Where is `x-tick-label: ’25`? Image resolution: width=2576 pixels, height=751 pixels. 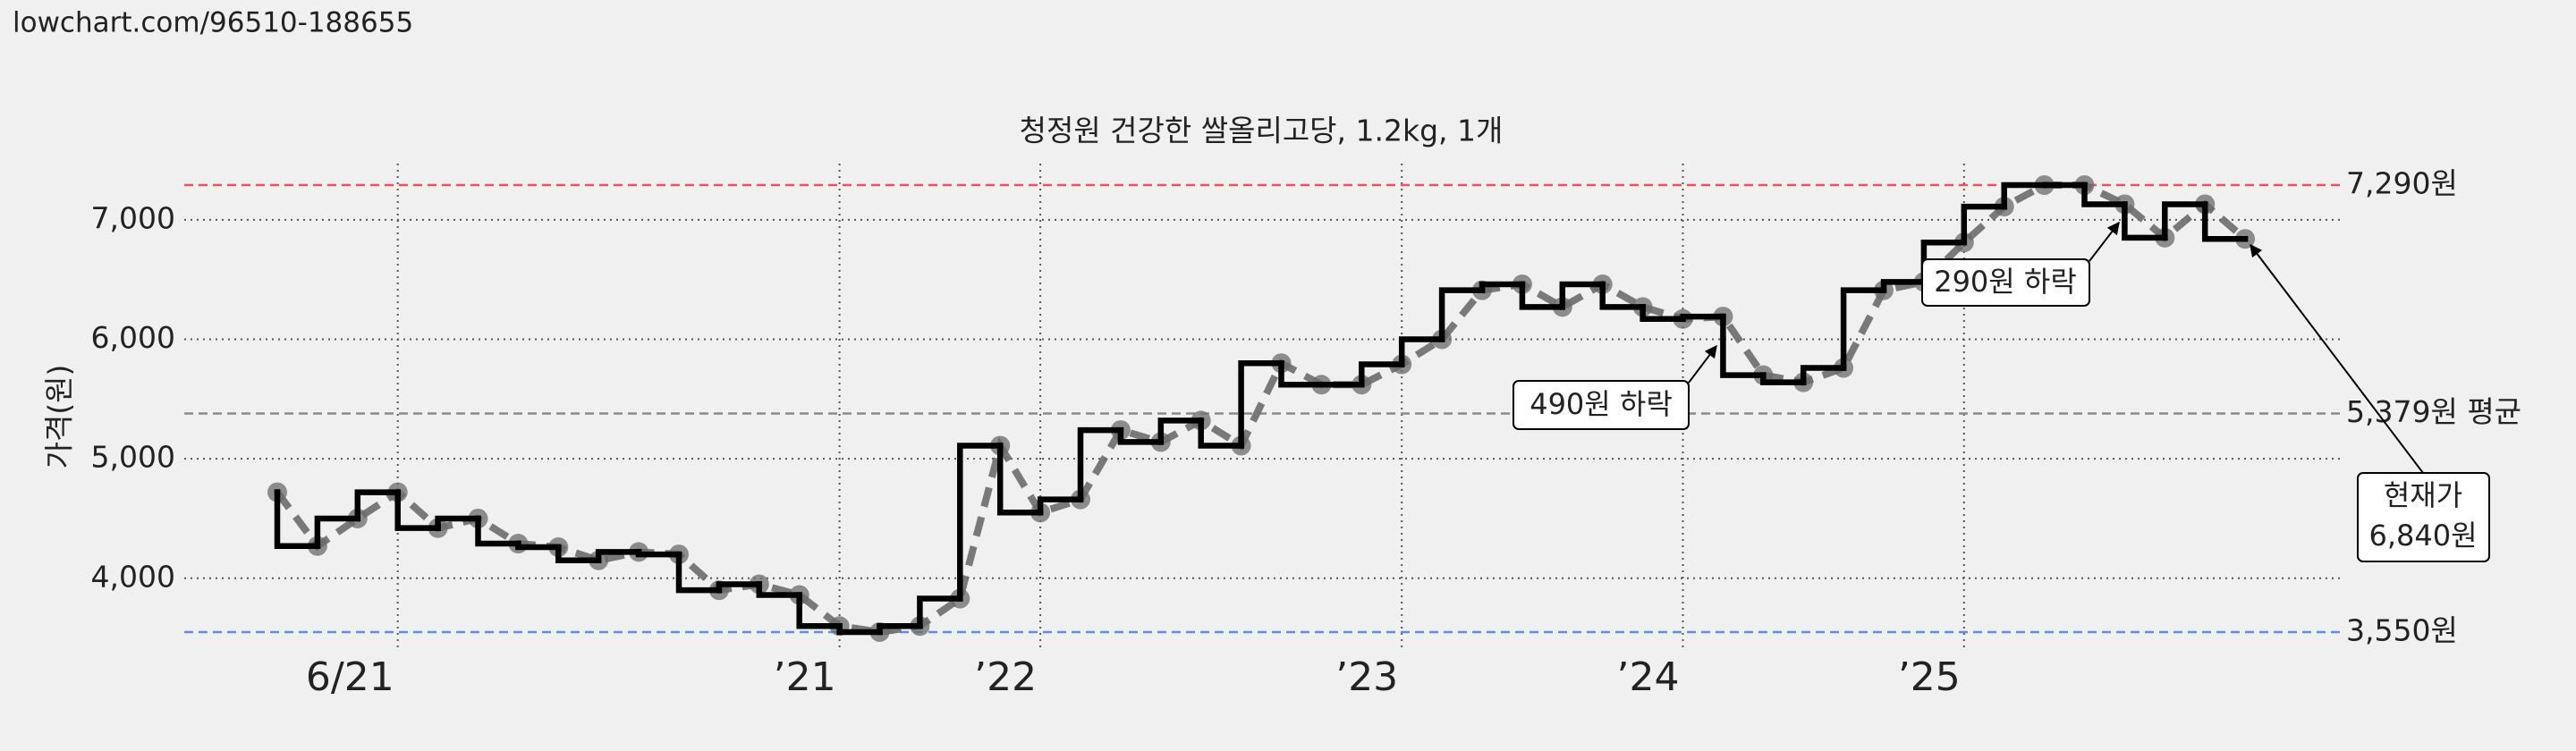 x-tick-label: ’25 is located at coordinates (1929, 677).